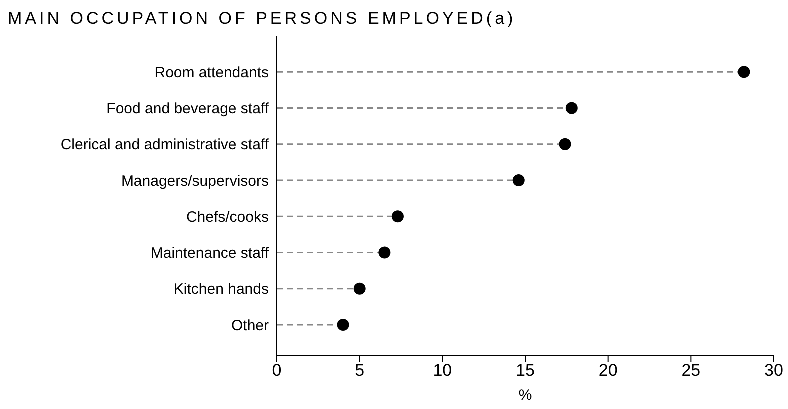 This screenshot has height=409, width=788. What do you see at coordinates (227, 217) in the screenshot?
I see `y-tick-label: Chefs/cooks` at bounding box center [227, 217].